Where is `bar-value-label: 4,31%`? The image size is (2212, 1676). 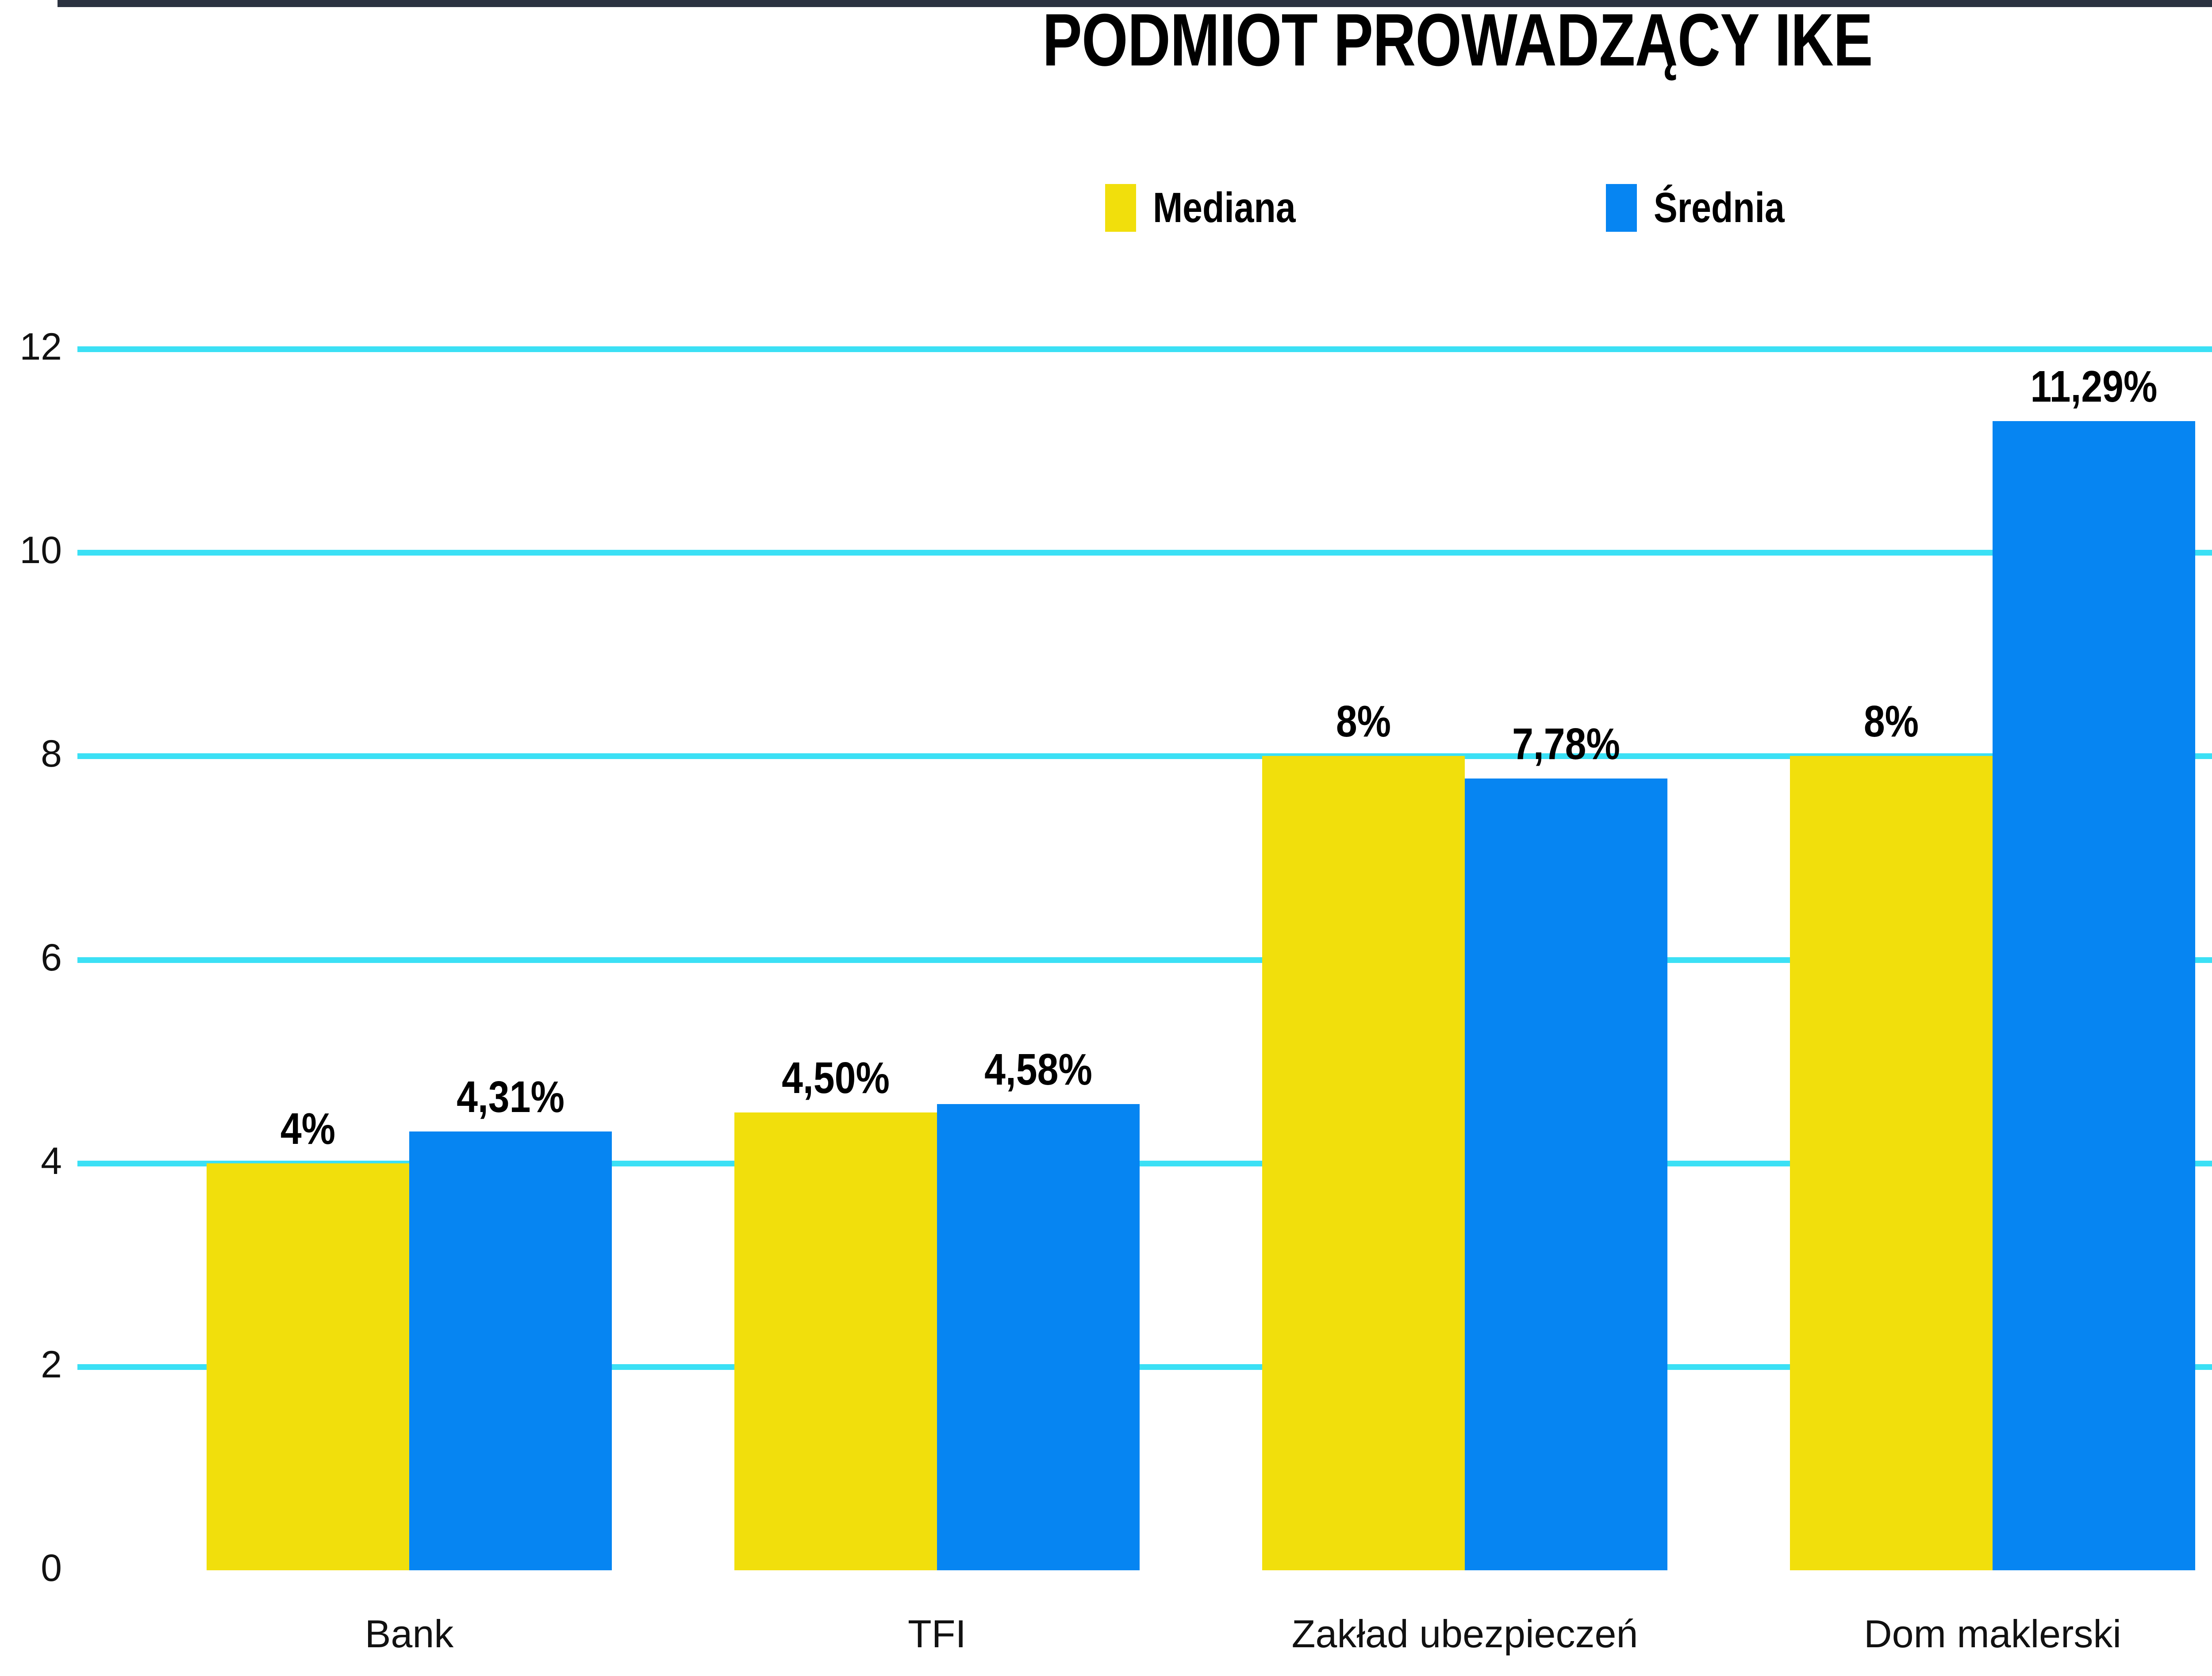 bar-value-label: 4,31% is located at coordinates (511, 1097).